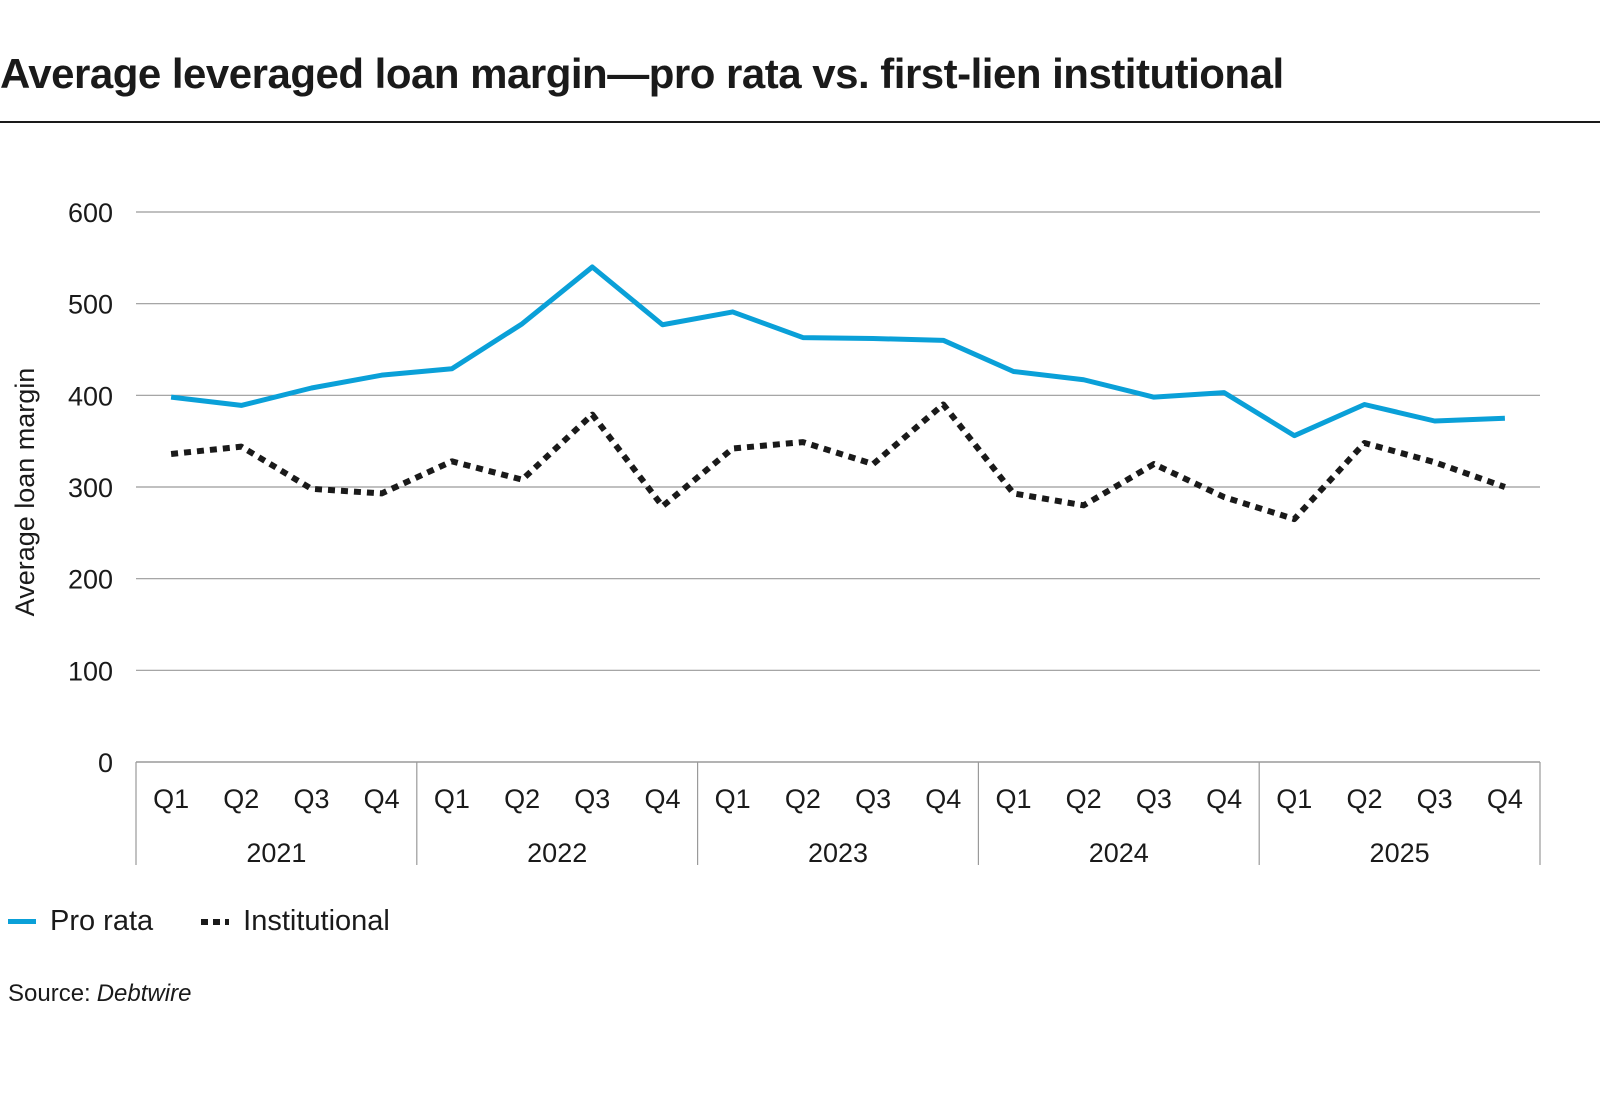 The height and width of the screenshot is (1098, 1600). I want to click on y-tick-label: 200, so click(90, 580).